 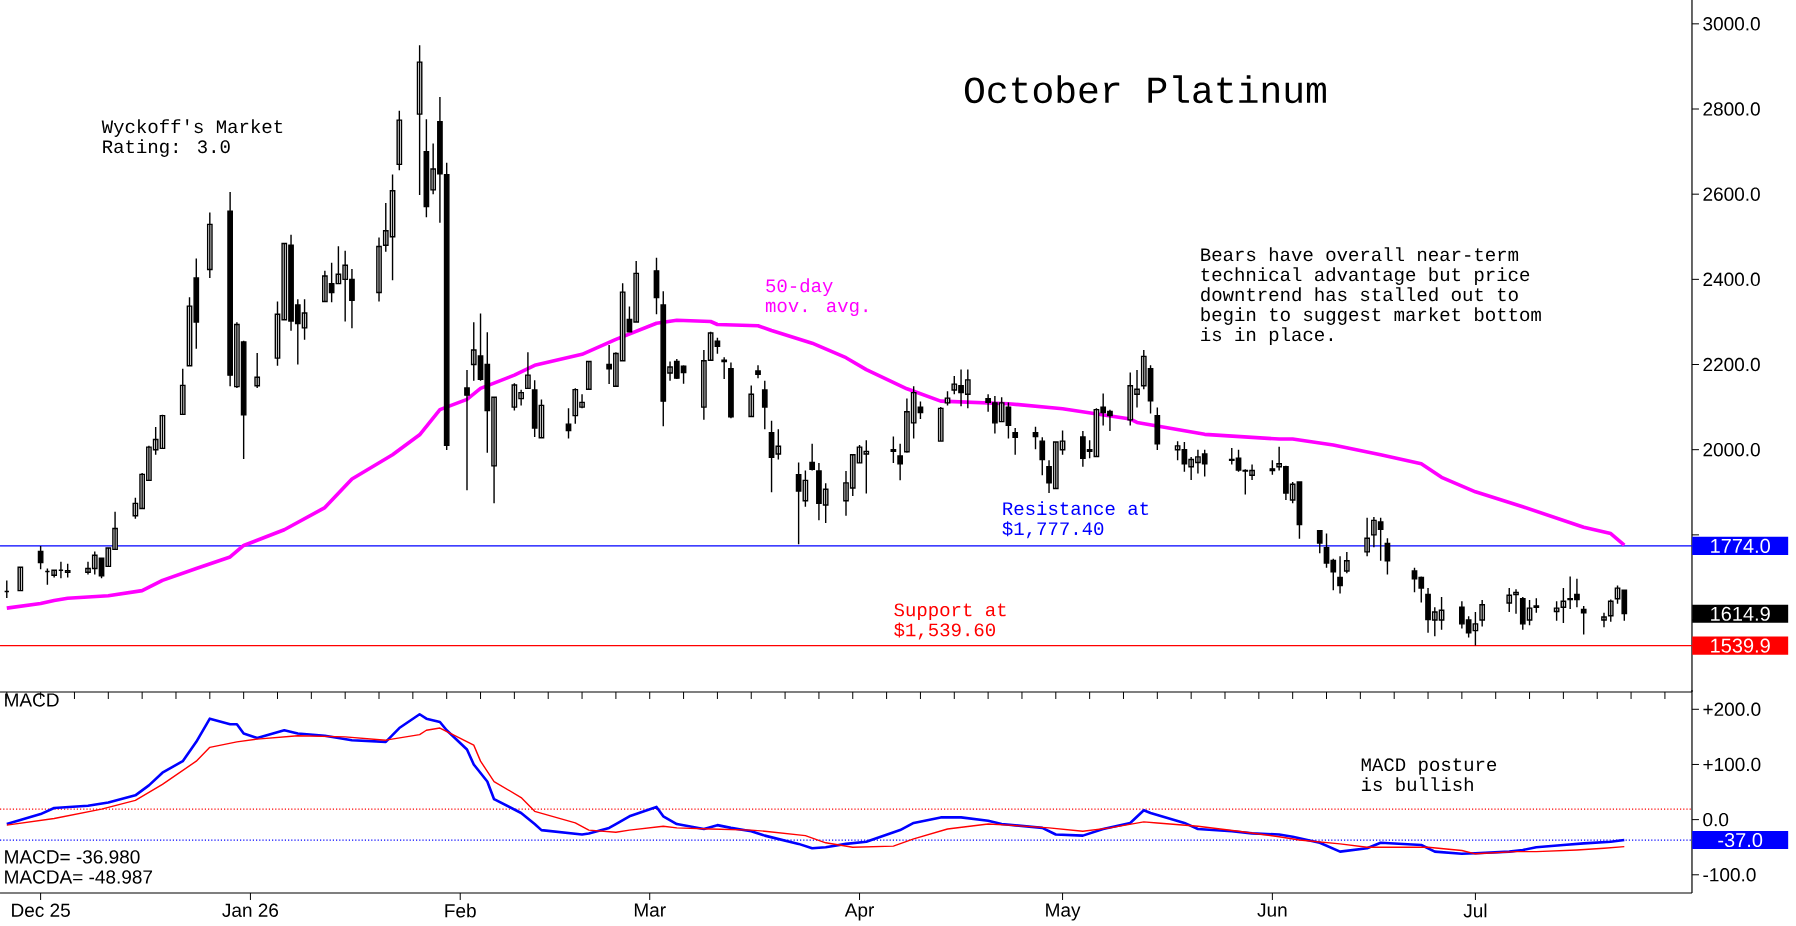 What do you see at coordinates (1063, 912) in the screenshot?
I see `x-tick-label: May` at bounding box center [1063, 912].